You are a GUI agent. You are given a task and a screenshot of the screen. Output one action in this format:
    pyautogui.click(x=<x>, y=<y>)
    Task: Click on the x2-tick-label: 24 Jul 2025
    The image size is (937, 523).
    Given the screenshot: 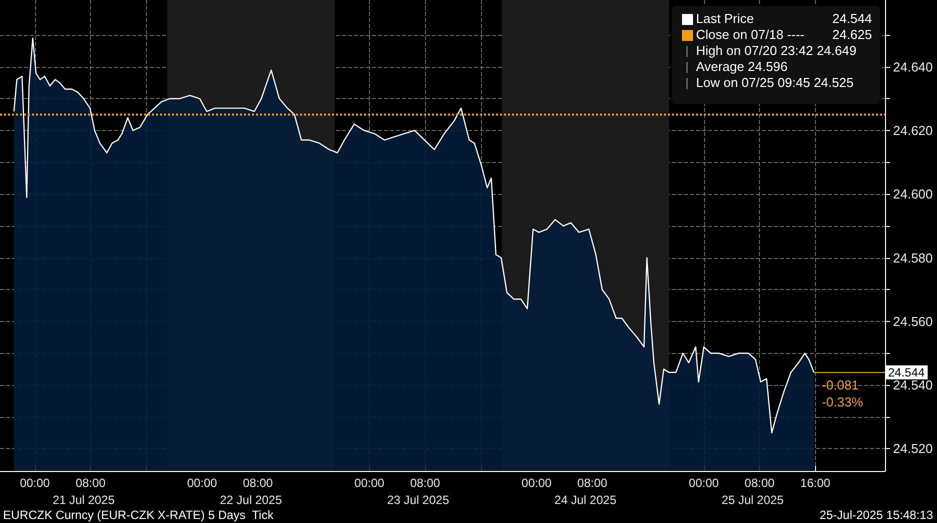 What is the action you would take?
    pyautogui.click(x=585, y=500)
    